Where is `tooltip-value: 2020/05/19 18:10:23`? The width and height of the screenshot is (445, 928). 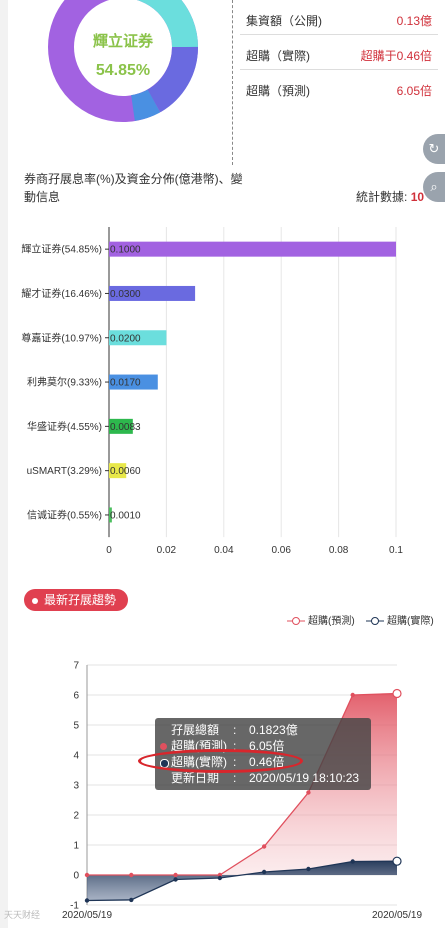
tooltip-value: 2020/05/19 18:10:23 is located at coordinates (304, 778).